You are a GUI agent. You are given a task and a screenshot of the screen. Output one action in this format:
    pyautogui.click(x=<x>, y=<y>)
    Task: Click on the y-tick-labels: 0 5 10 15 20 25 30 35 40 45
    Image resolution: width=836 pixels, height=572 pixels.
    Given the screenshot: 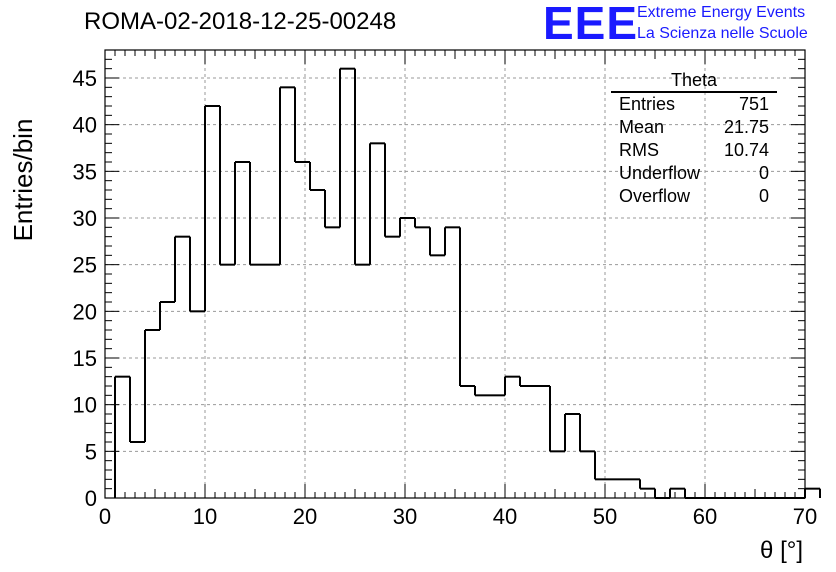 What is the action you would take?
    pyautogui.click(x=85, y=288)
    